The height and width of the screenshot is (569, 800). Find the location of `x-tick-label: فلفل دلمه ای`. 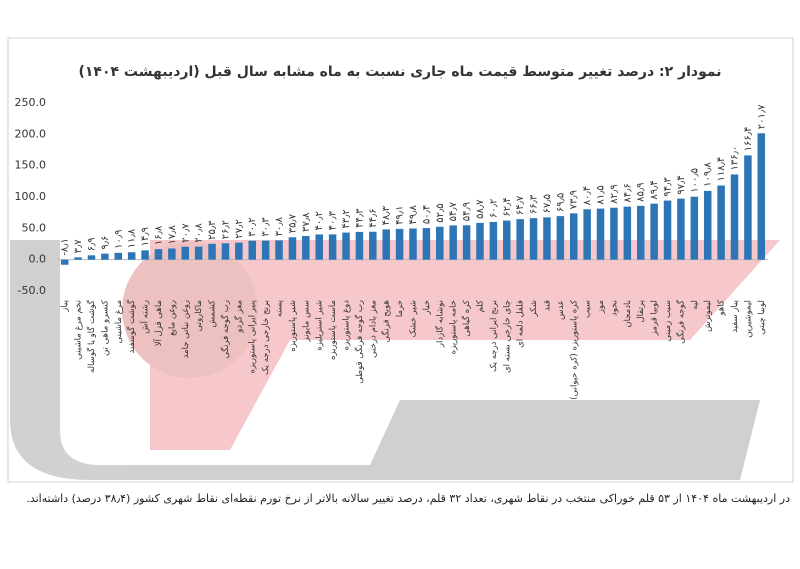

x-tick-label: فلفل دلمه ای is located at coordinates (521, 324).